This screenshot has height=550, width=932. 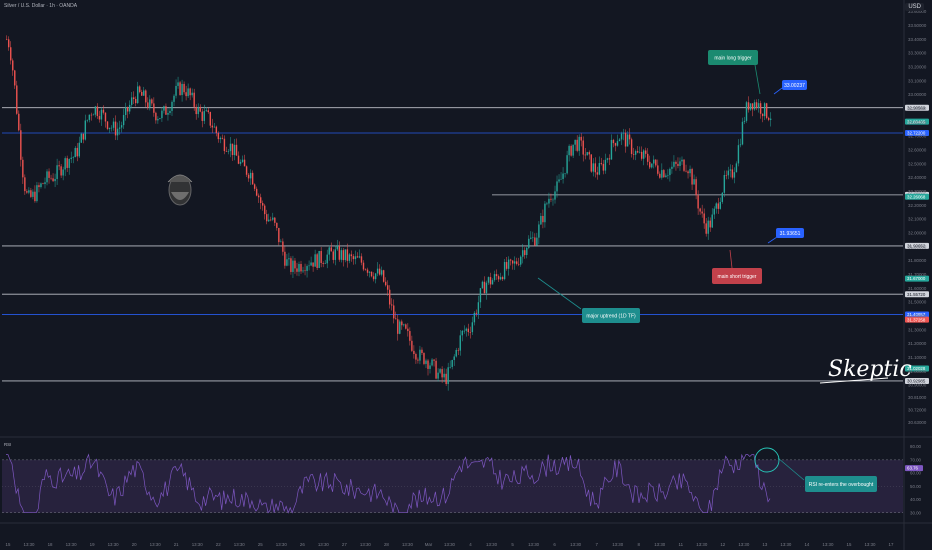 What do you see at coordinates (914, 468) in the screenshot?
I see `rsi-last-tag` at bounding box center [914, 468].